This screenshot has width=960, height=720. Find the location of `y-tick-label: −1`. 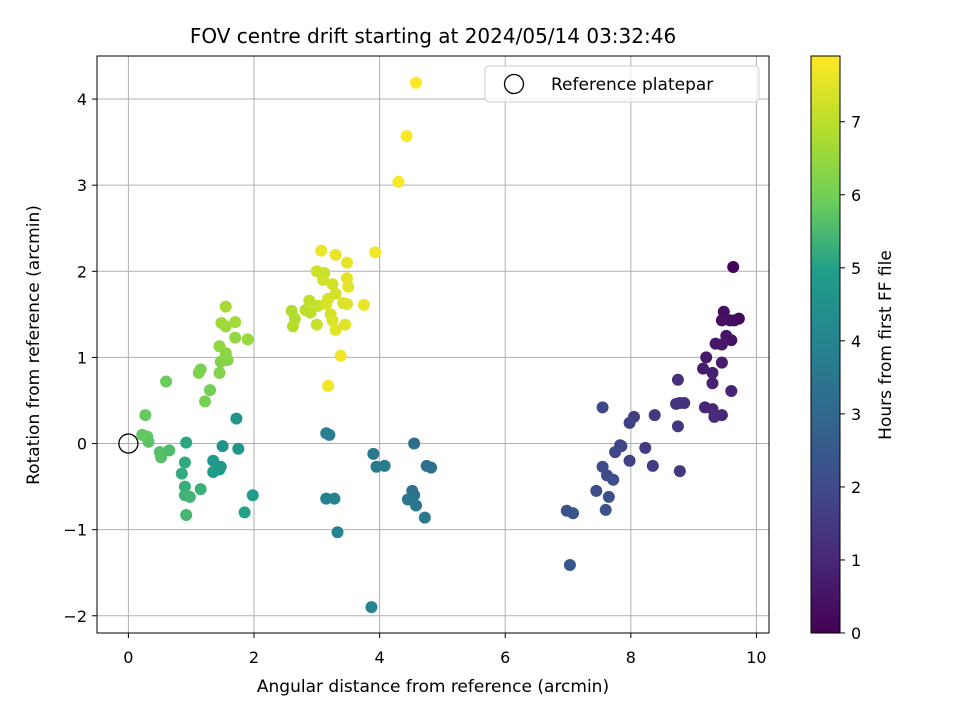

y-tick-label: −1 is located at coordinates (75, 530).